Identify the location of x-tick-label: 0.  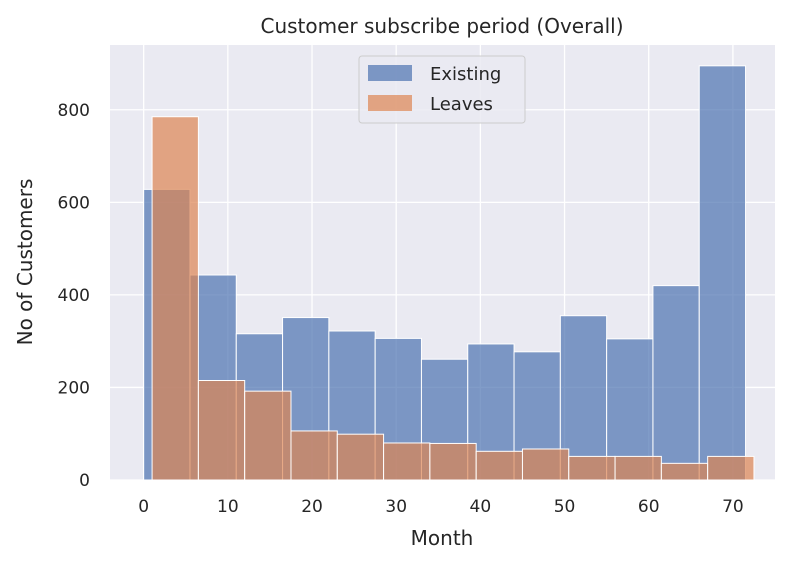
(143, 507).